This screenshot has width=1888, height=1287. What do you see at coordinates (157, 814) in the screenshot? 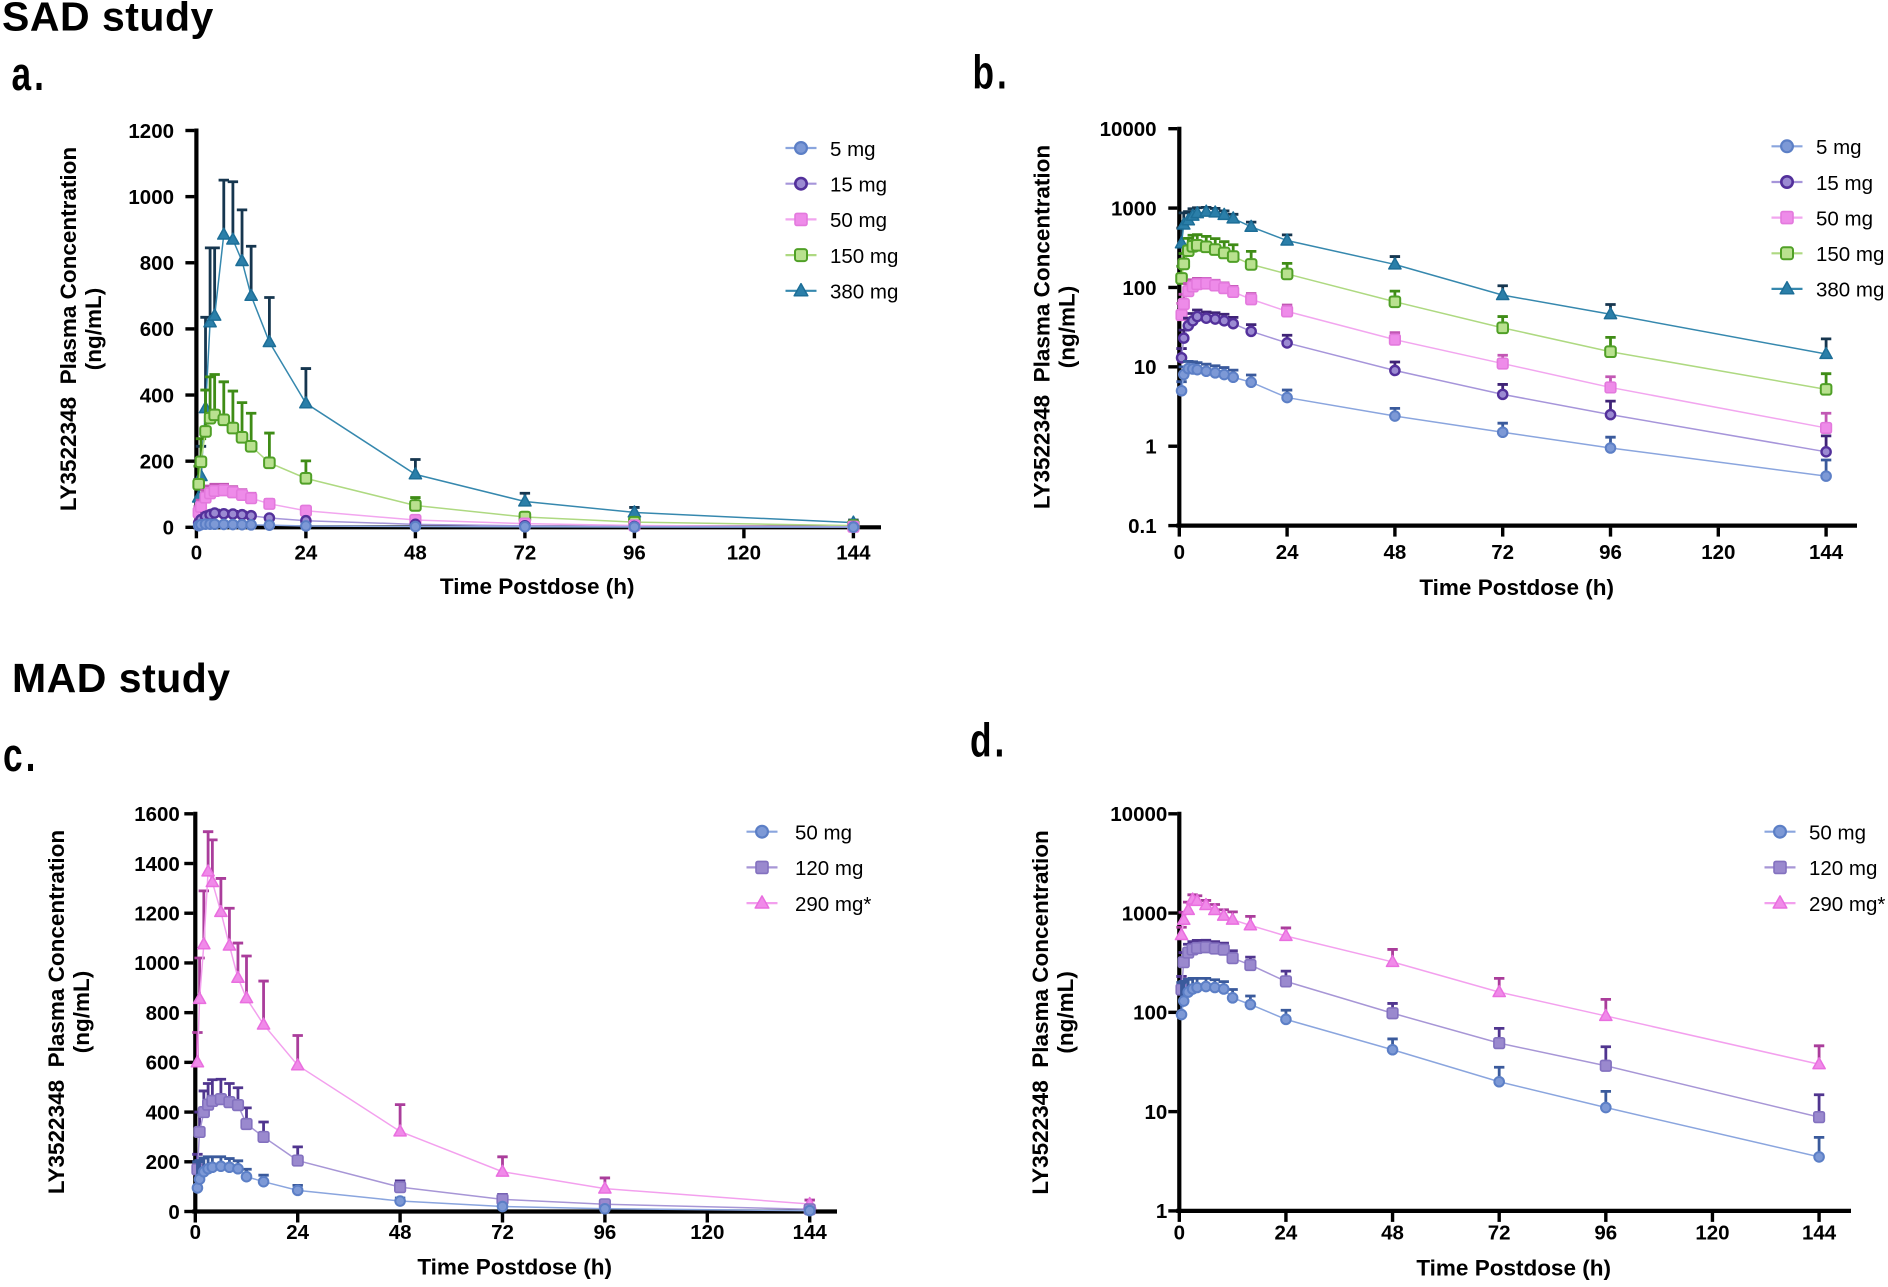
I see `svg-text: 1600` at bounding box center [157, 814].